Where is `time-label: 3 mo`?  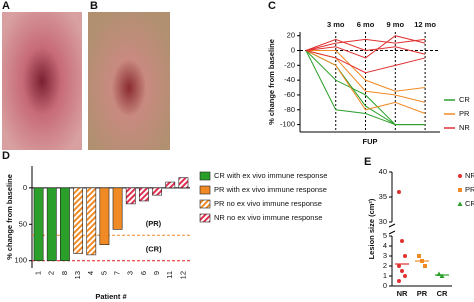
time-label: 3 mo is located at coordinates (336, 24).